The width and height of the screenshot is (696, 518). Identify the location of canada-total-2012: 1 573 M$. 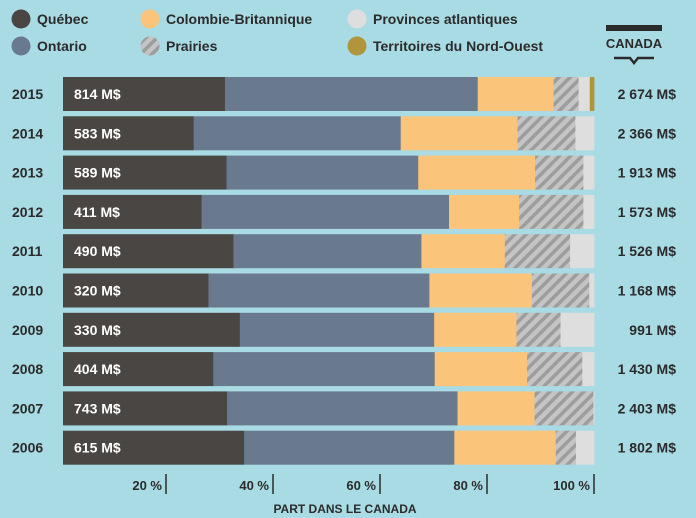
(647, 212).